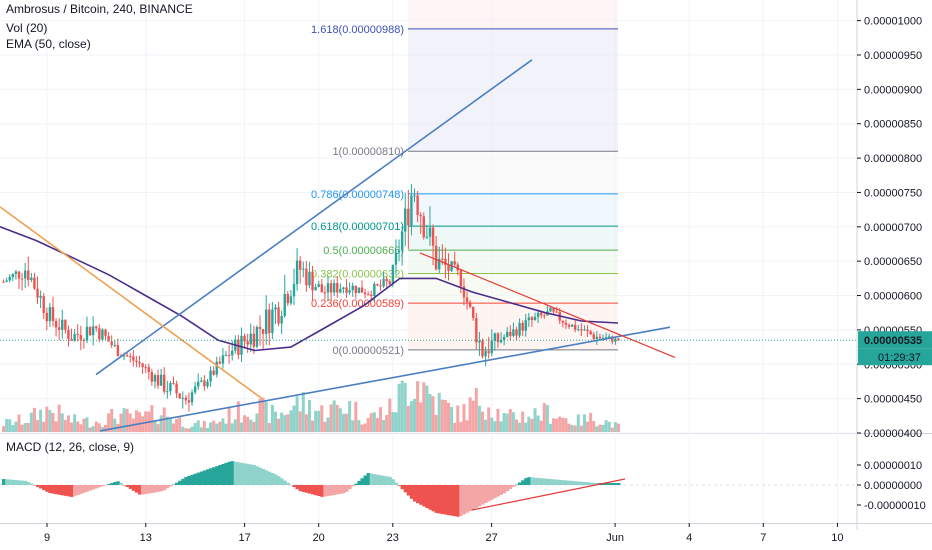  I want to click on time-axis: 9 13 17 20 23 27 Jun 4 7 10, so click(466, 533).